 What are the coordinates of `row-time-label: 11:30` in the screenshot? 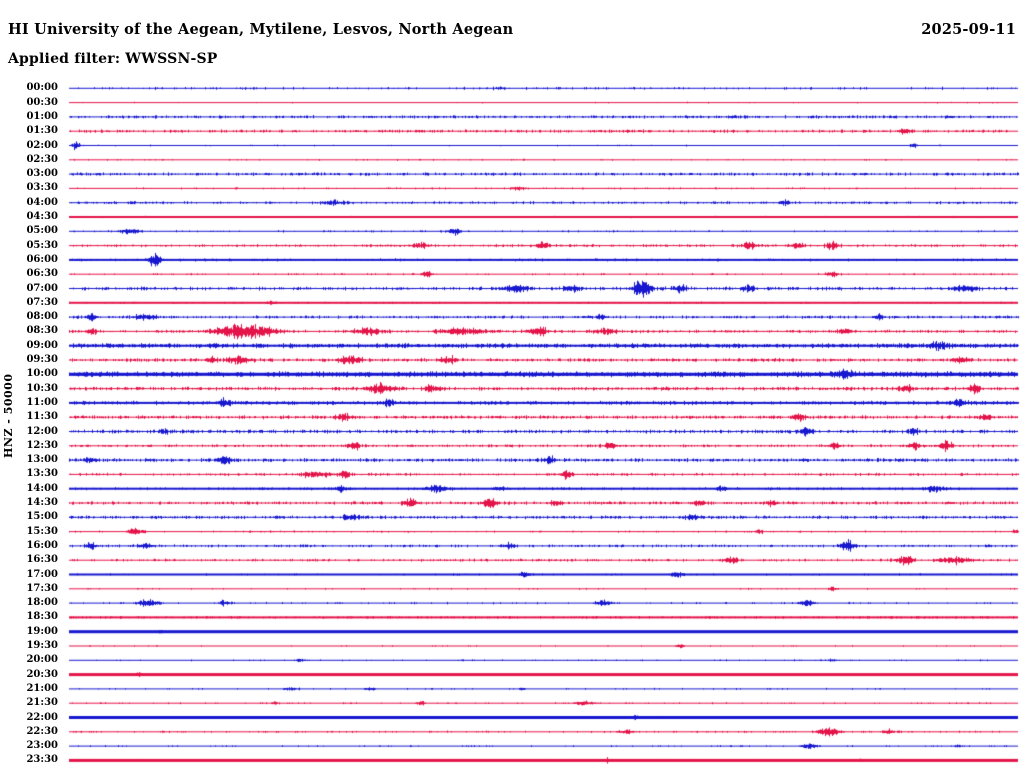 It's located at (42, 417).